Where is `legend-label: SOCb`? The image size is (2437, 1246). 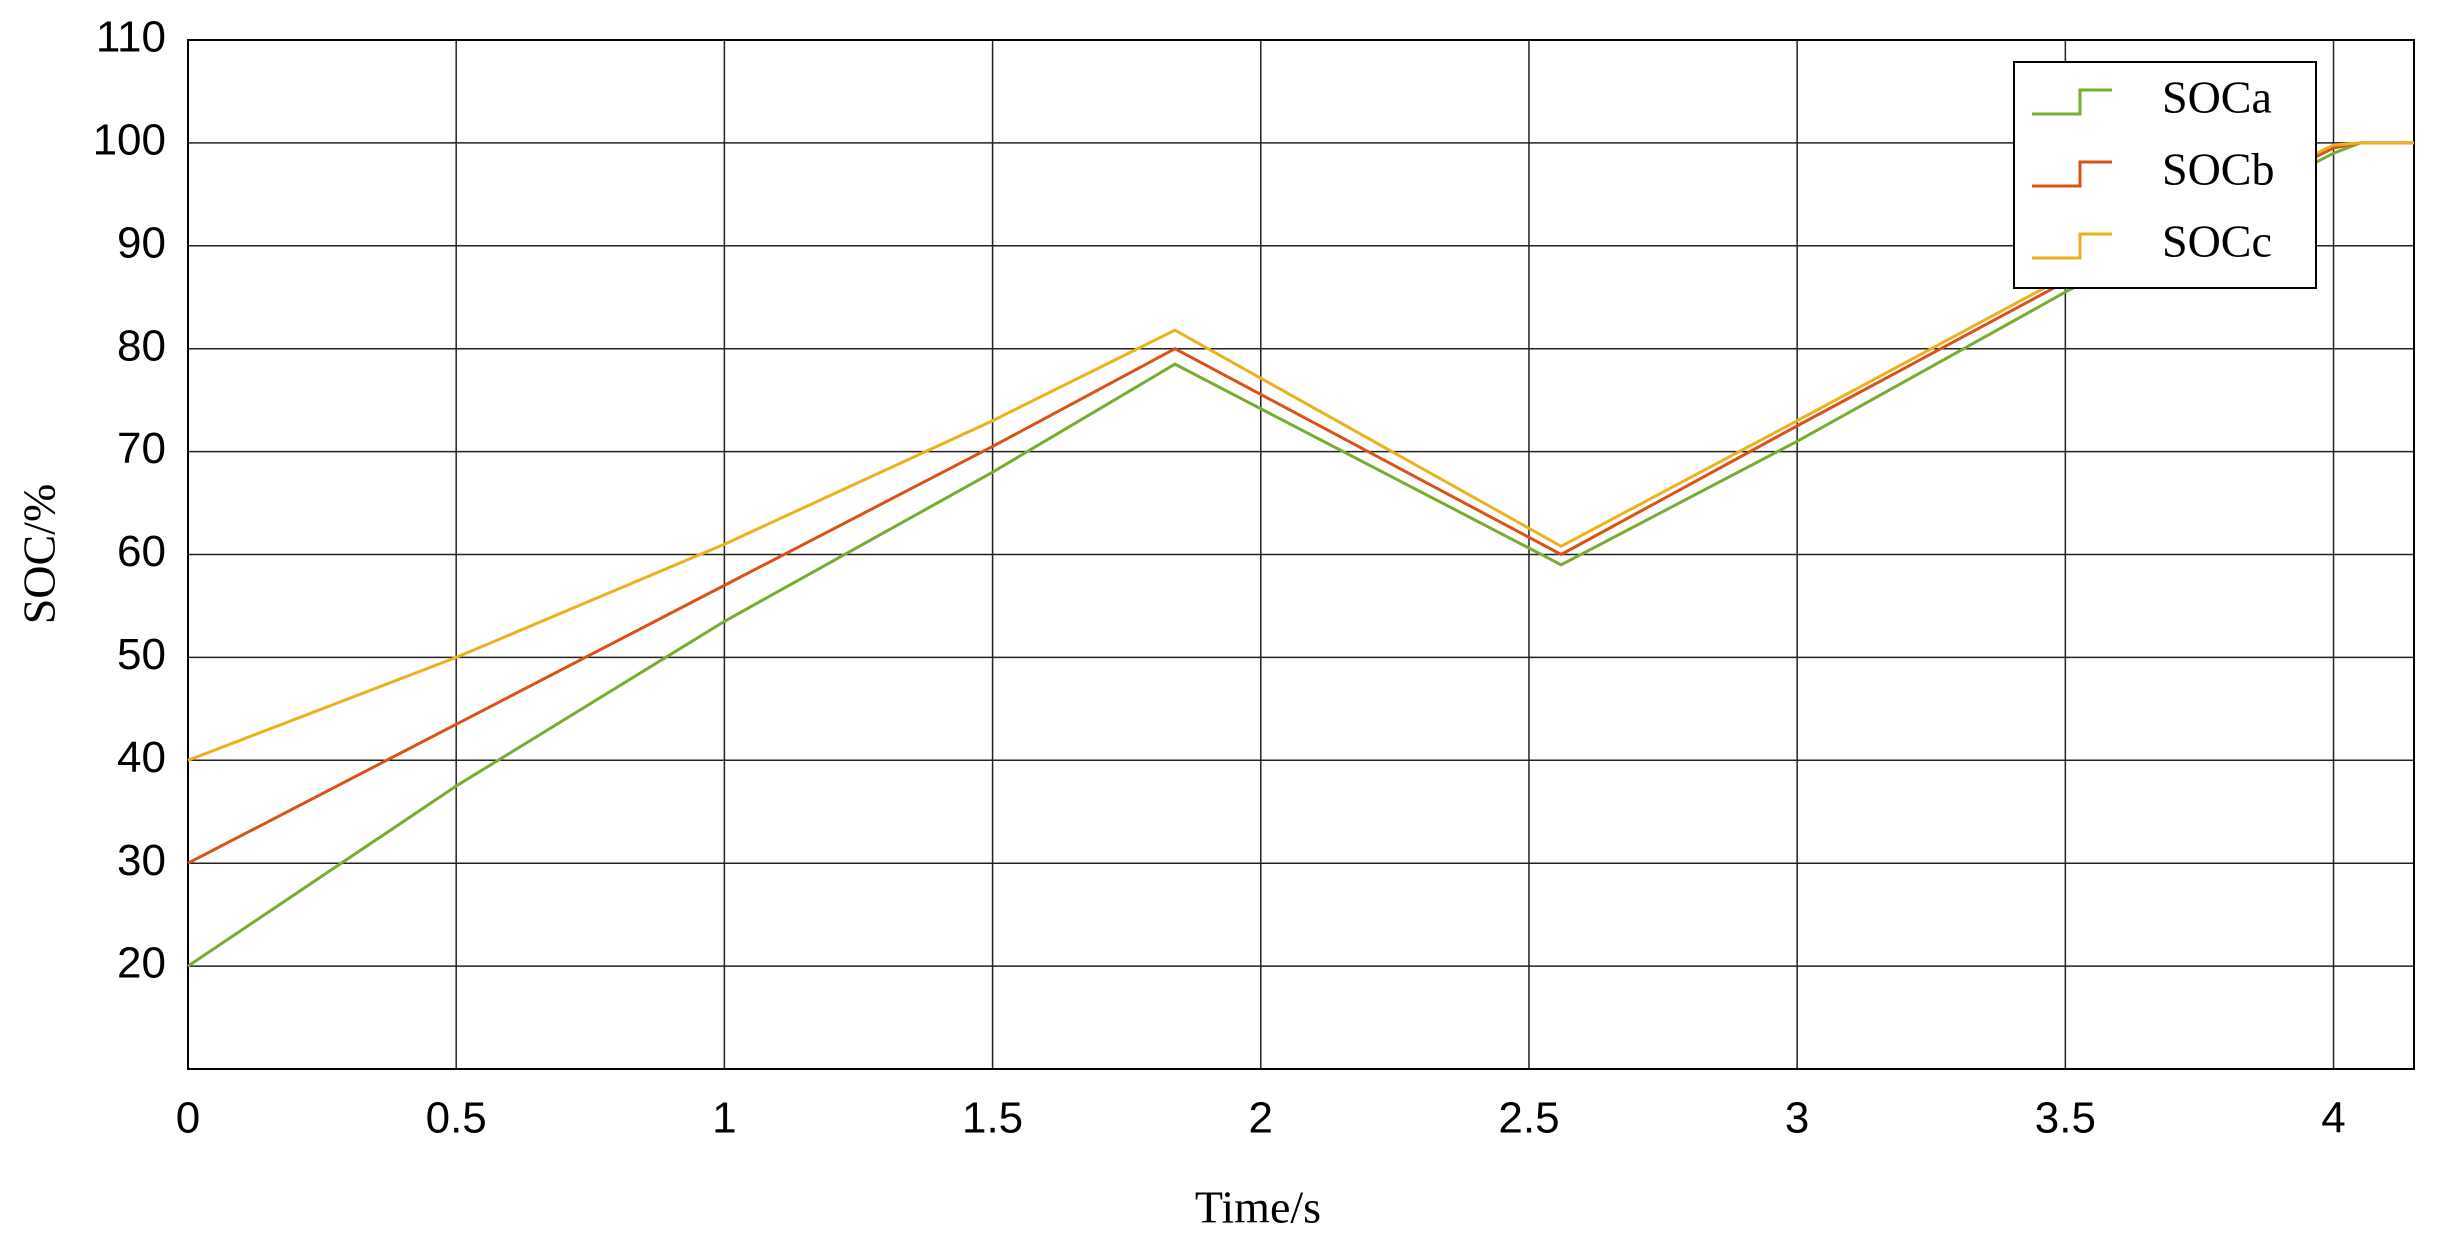 legend-label: SOCb is located at coordinates (2218, 169).